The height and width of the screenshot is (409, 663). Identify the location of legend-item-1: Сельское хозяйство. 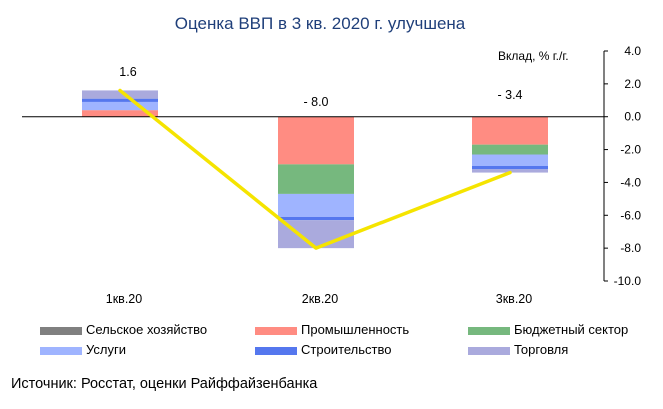
(123, 330).